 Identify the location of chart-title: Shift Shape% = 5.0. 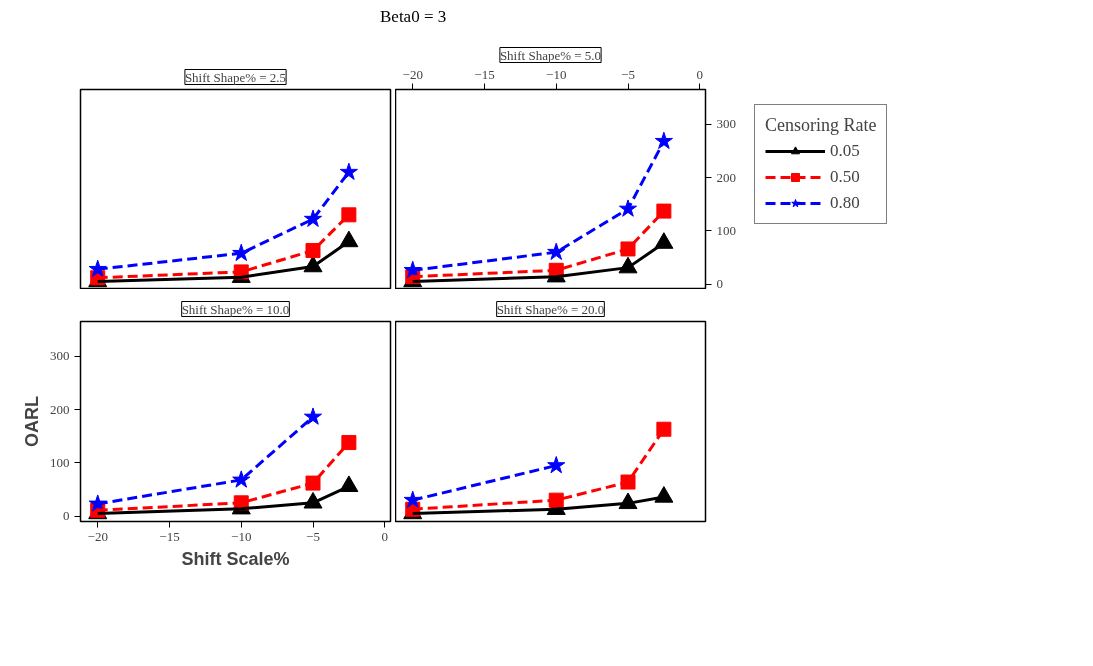
(550, 55).